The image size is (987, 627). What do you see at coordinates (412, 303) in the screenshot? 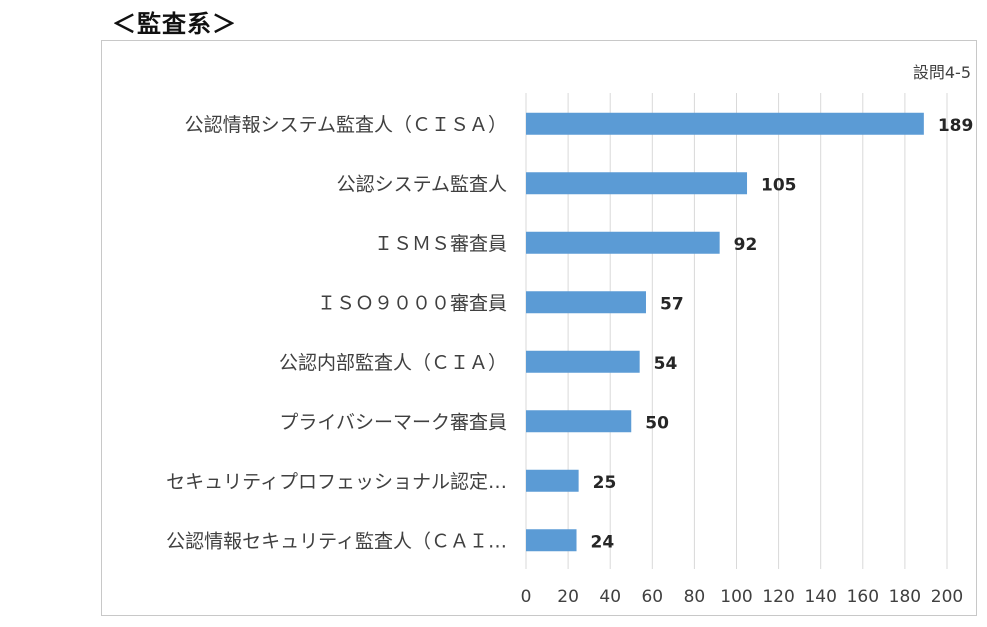
I see `category-label: ＩＳＯ９０００審査員` at bounding box center [412, 303].